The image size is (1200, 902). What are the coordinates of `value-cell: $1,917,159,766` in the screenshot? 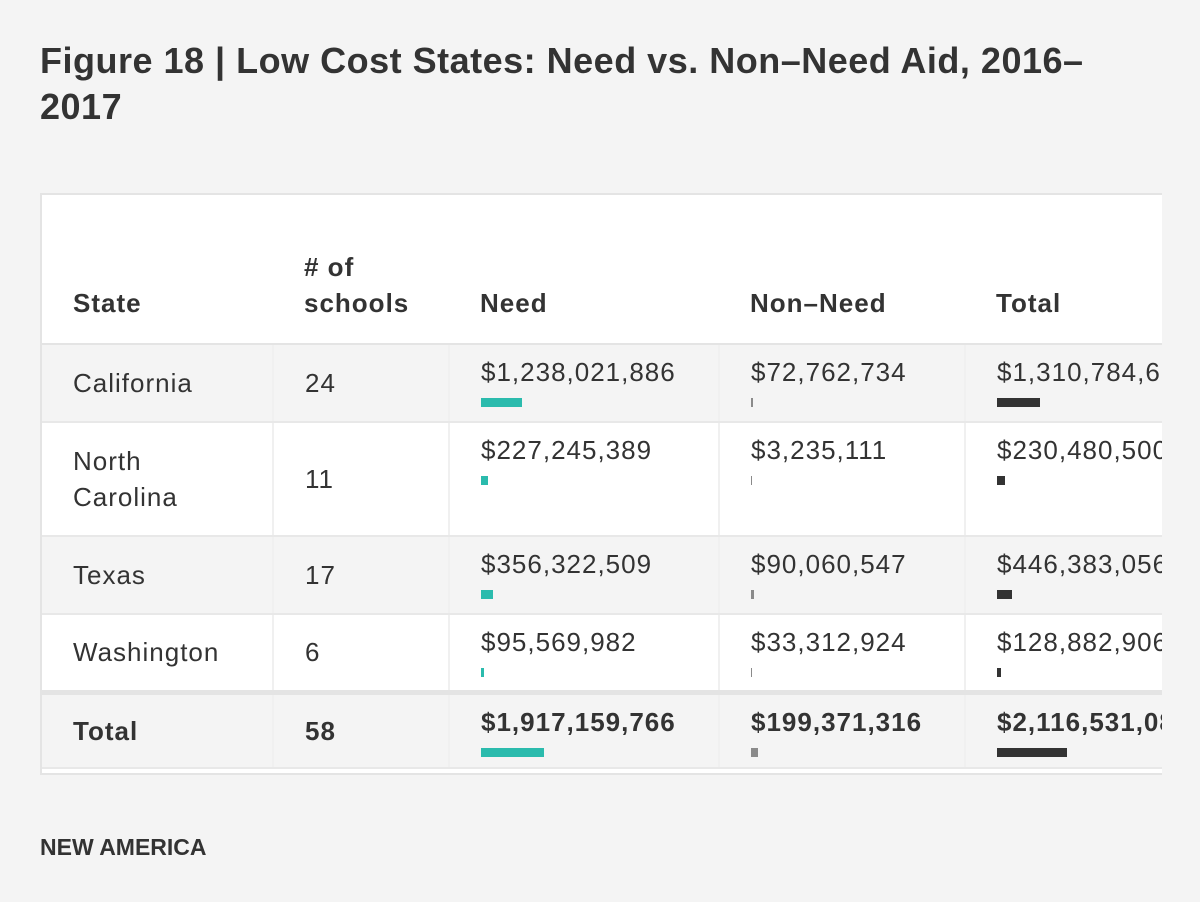 It's located at (583, 729).